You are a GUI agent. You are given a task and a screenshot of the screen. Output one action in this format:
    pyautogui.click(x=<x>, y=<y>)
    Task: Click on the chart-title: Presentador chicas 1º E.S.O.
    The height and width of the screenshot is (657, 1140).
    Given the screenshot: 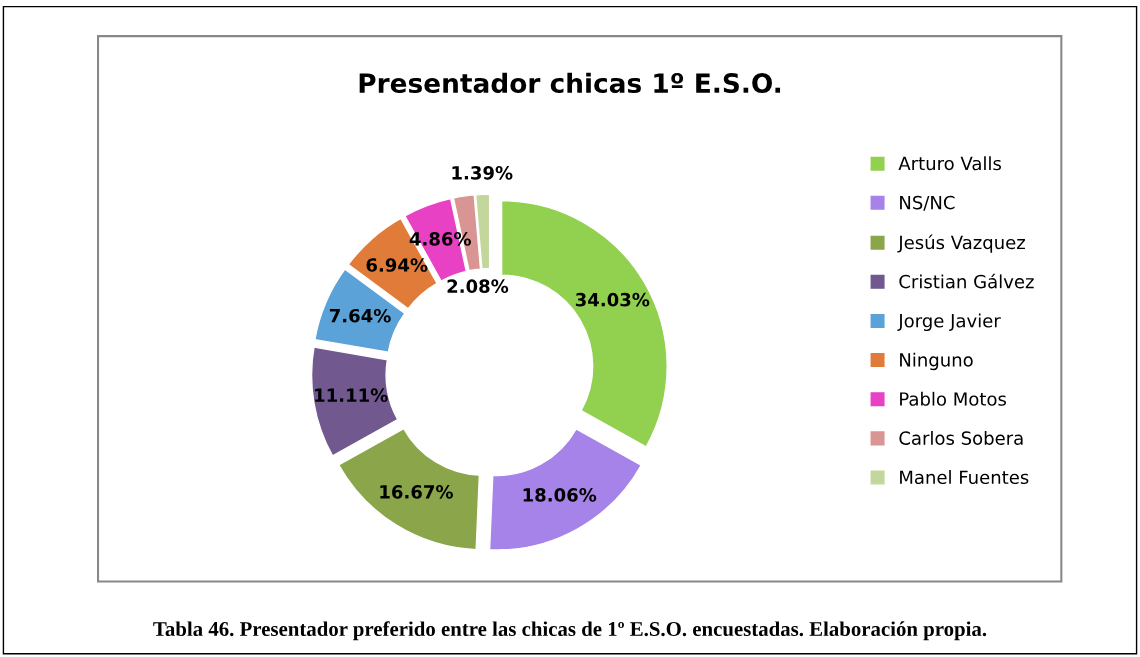 What is the action you would take?
    pyautogui.click(x=570, y=83)
    